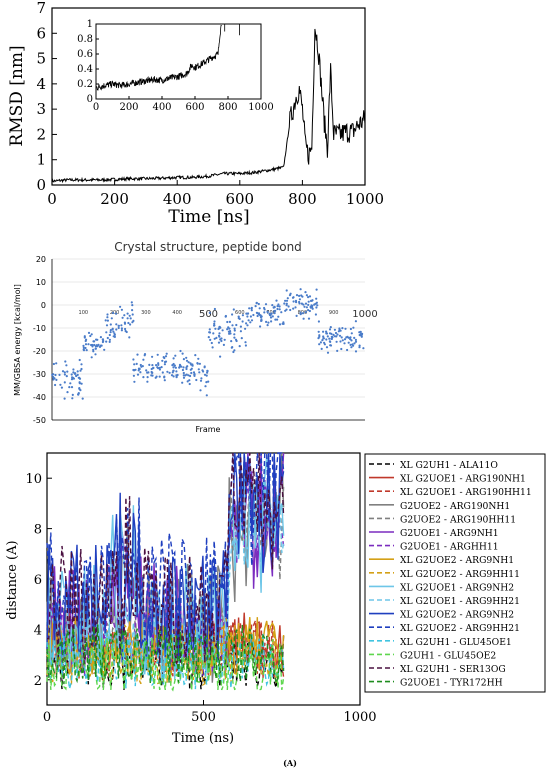  Describe the element at coordinates (460, 601) in the screenshot. I see `legend-entry: XL G2UOE1 - ARG9HH21` at that location.